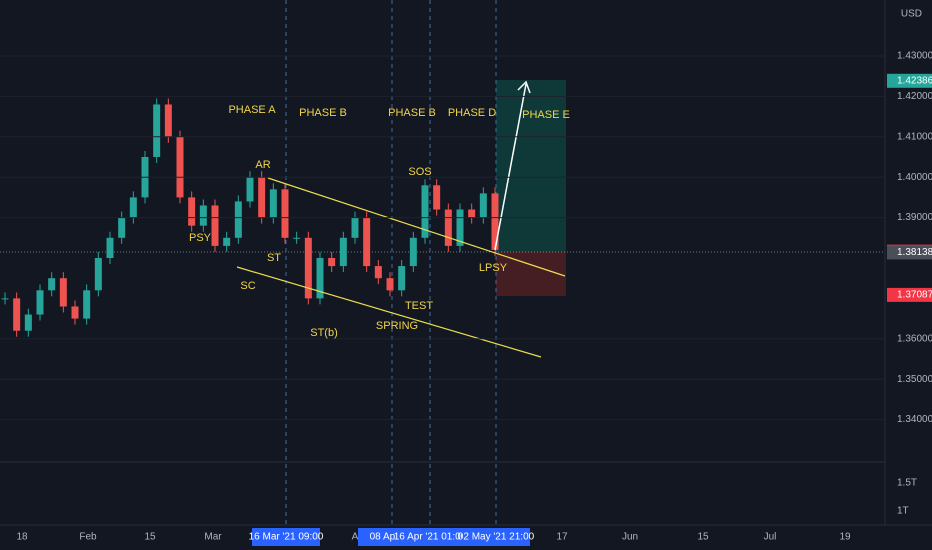 The image size is (932, 550). Describe the element at coordinates (562, 537) in the screenshot. I see `x-tick-label: 17` at that location.